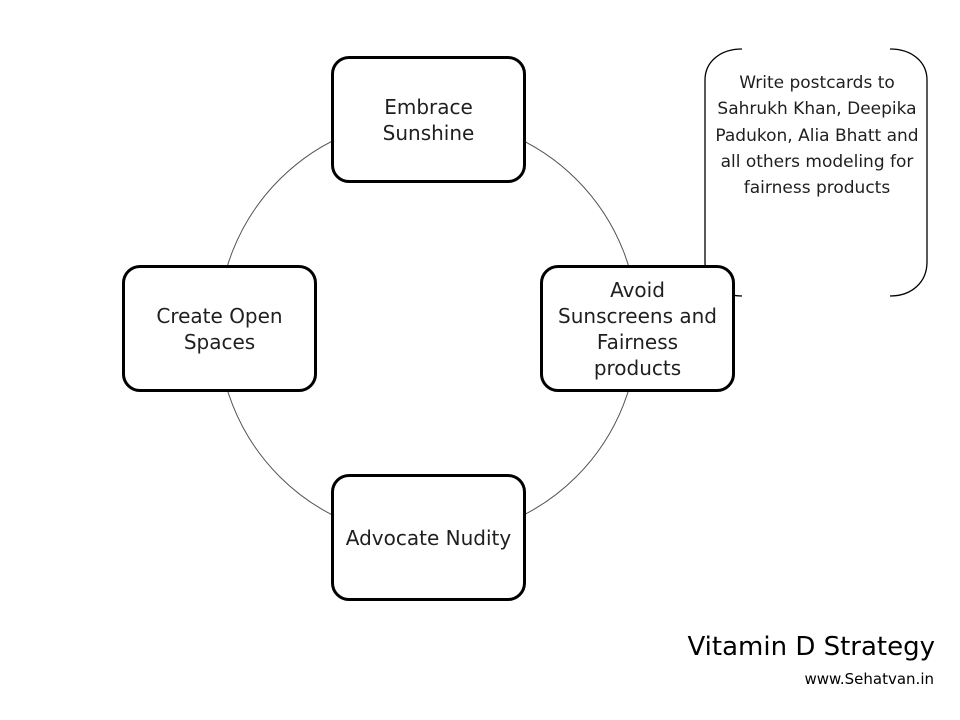  I want to click on cycle-node-create-open-spaces: Create Open Spaces, so click(219, 328).